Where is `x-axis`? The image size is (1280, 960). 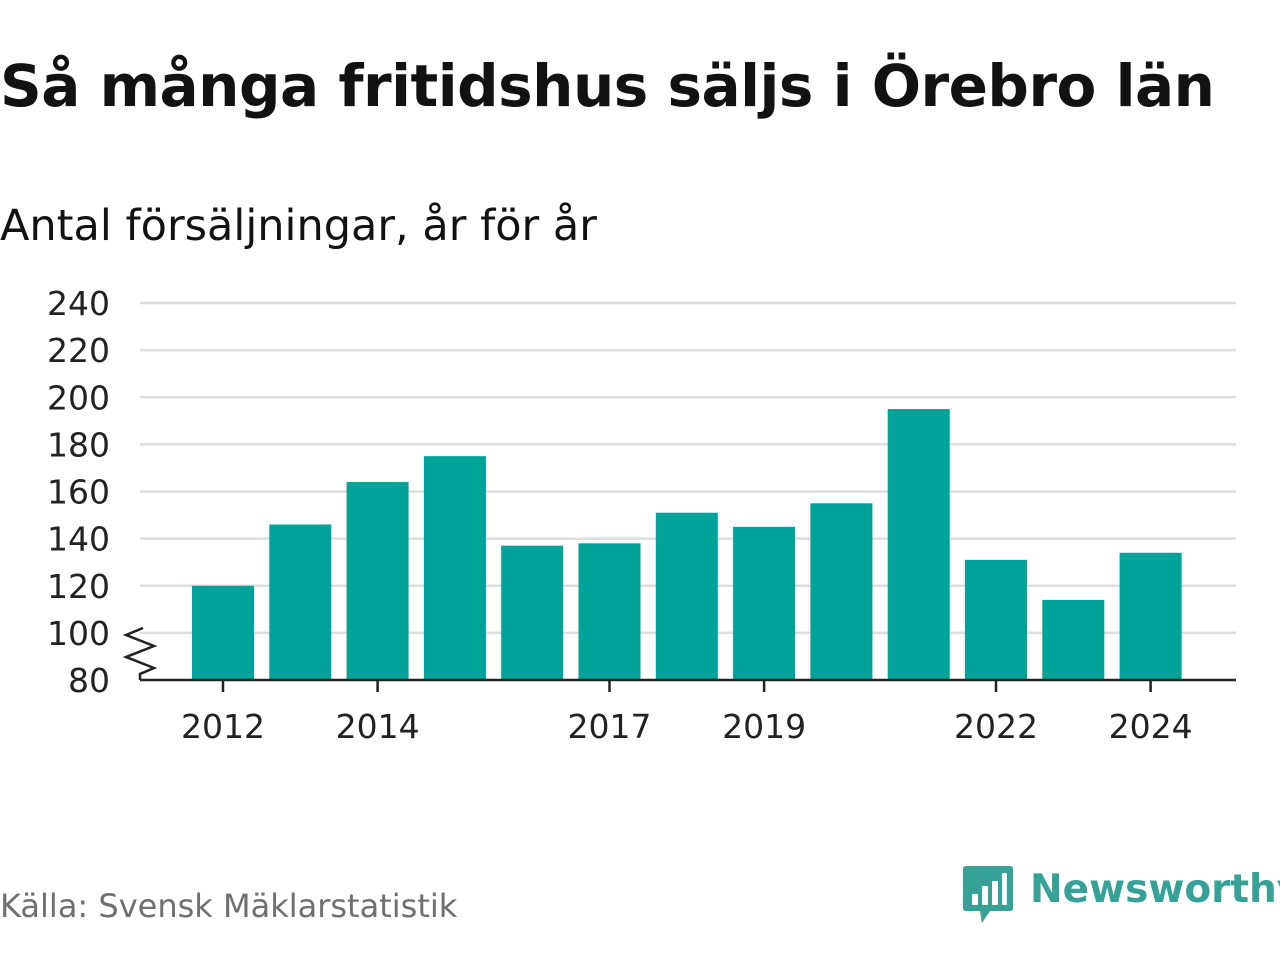 x-axis is located at coordinates (679, 654).